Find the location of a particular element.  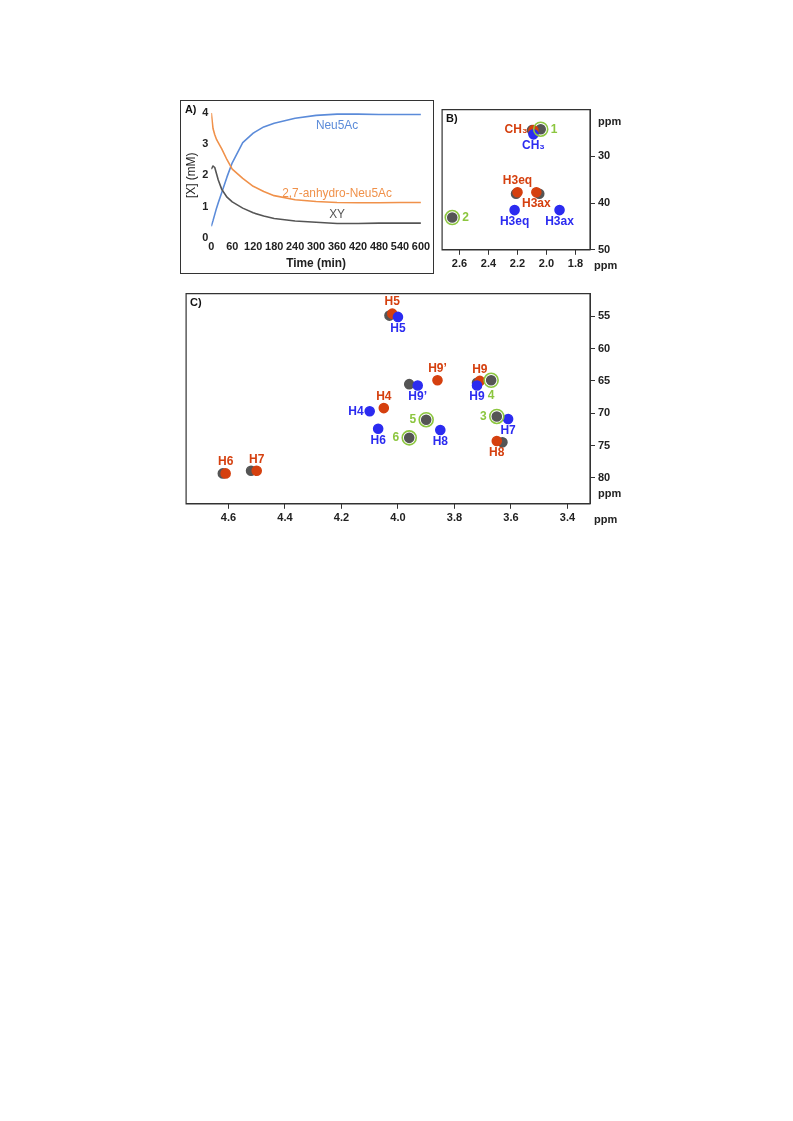

x-tick-label: 3.4 is located at coordinates (567, 517).